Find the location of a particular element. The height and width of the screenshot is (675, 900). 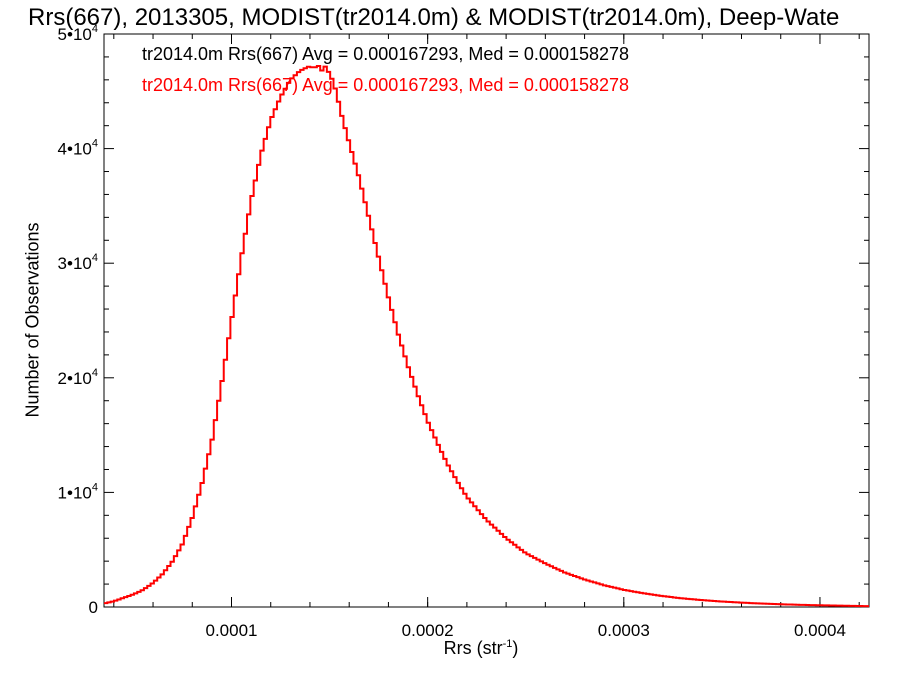

x-tick-label-1: 0.0002 is located at coordinates (428, 630).